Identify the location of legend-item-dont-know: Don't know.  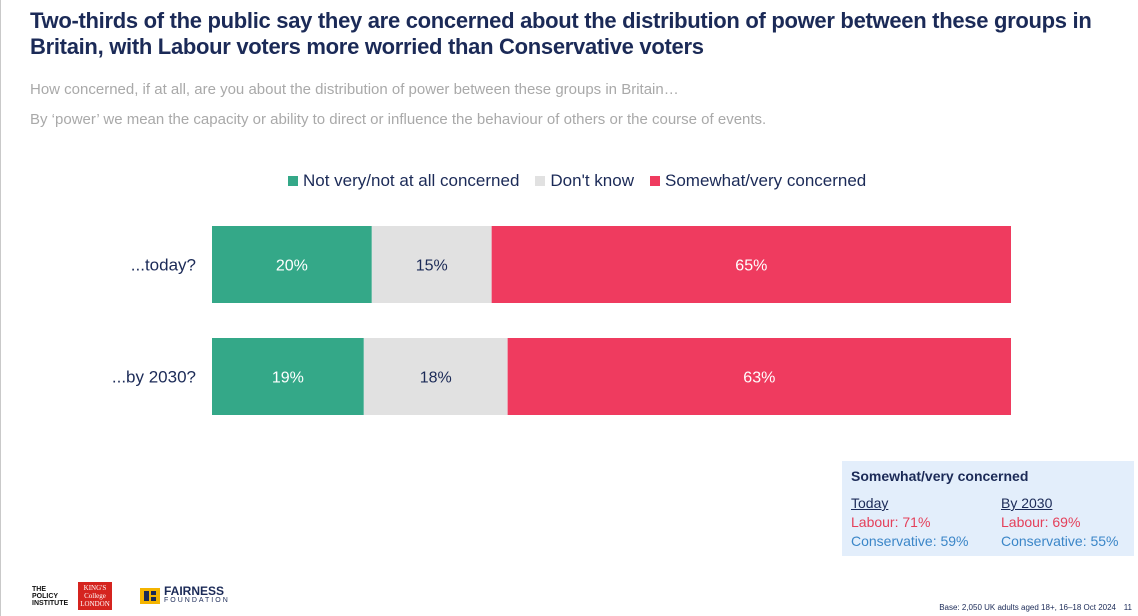
(584, 181).